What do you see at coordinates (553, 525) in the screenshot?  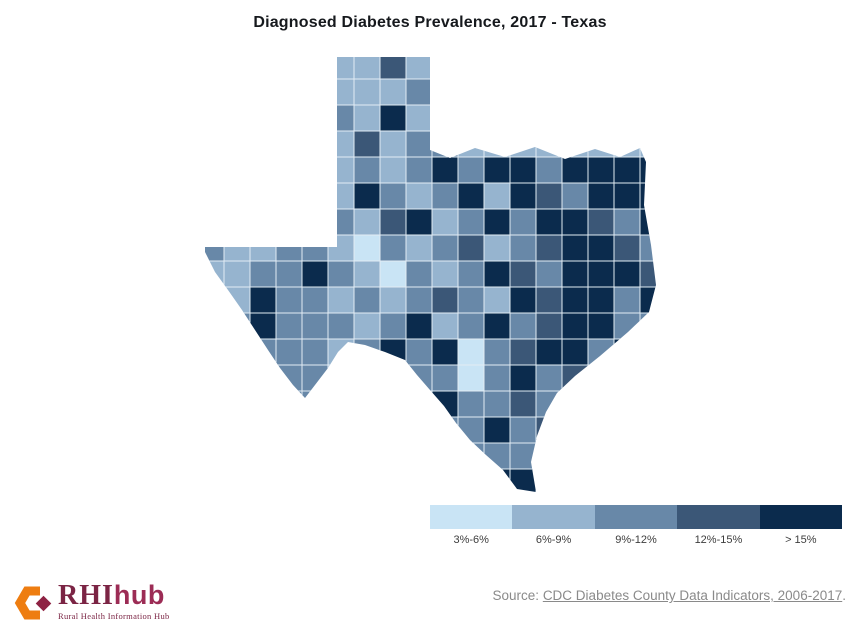 I see `legend-item: 6%-9%` at bounding box center [553, 525].